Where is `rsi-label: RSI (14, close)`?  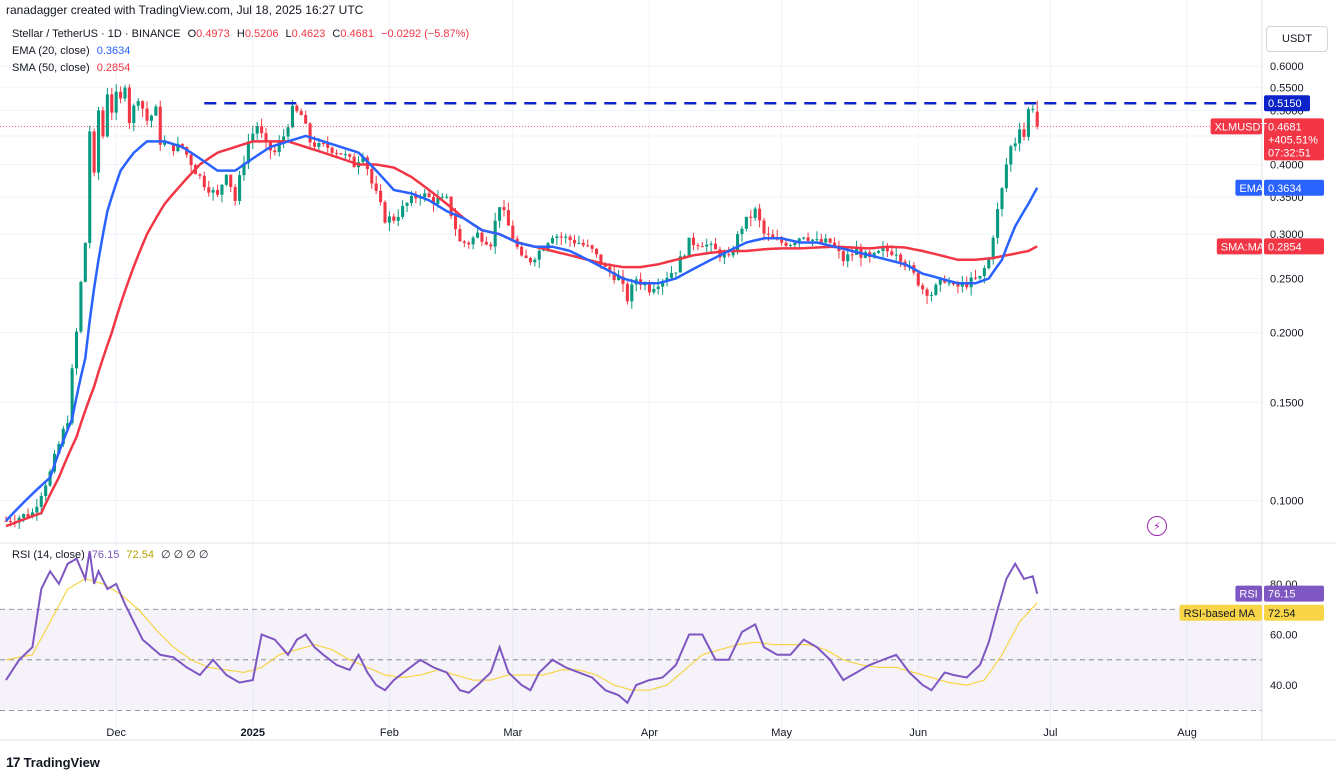 rsi-label: RSI (14, close) is located at coordinates (48, 555).